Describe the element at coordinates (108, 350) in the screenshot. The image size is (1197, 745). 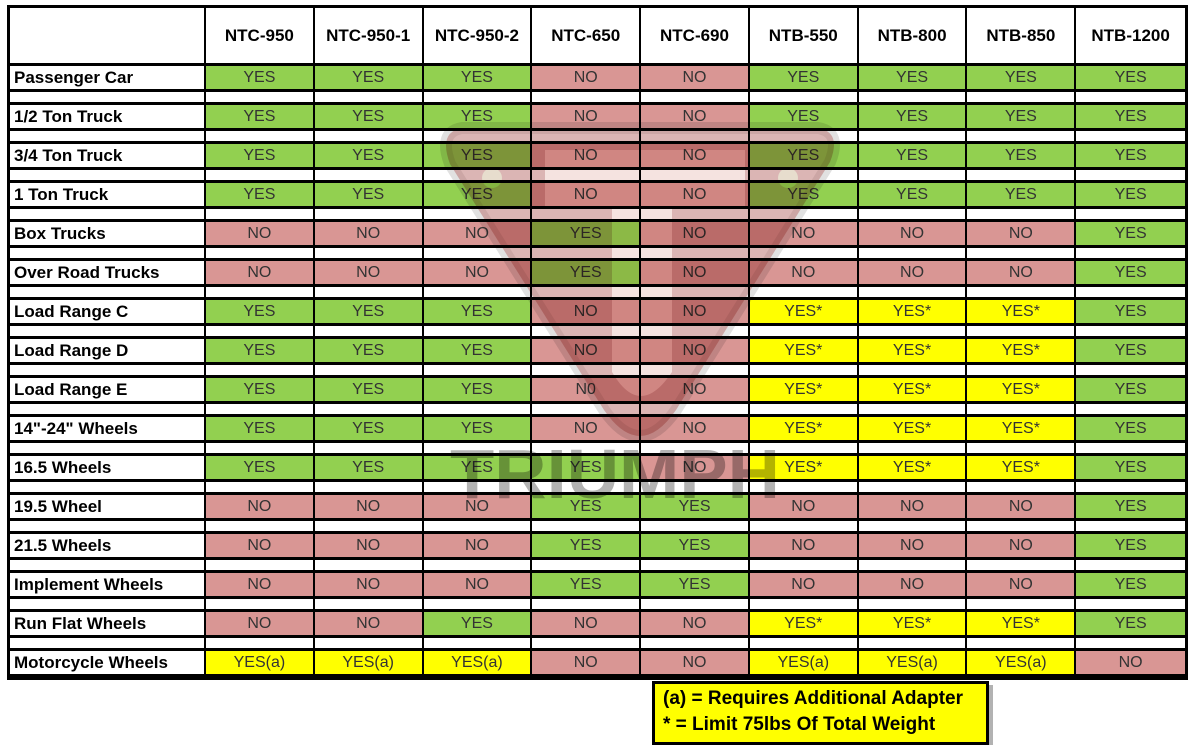
I see `row-label: Load Range D` at that location.